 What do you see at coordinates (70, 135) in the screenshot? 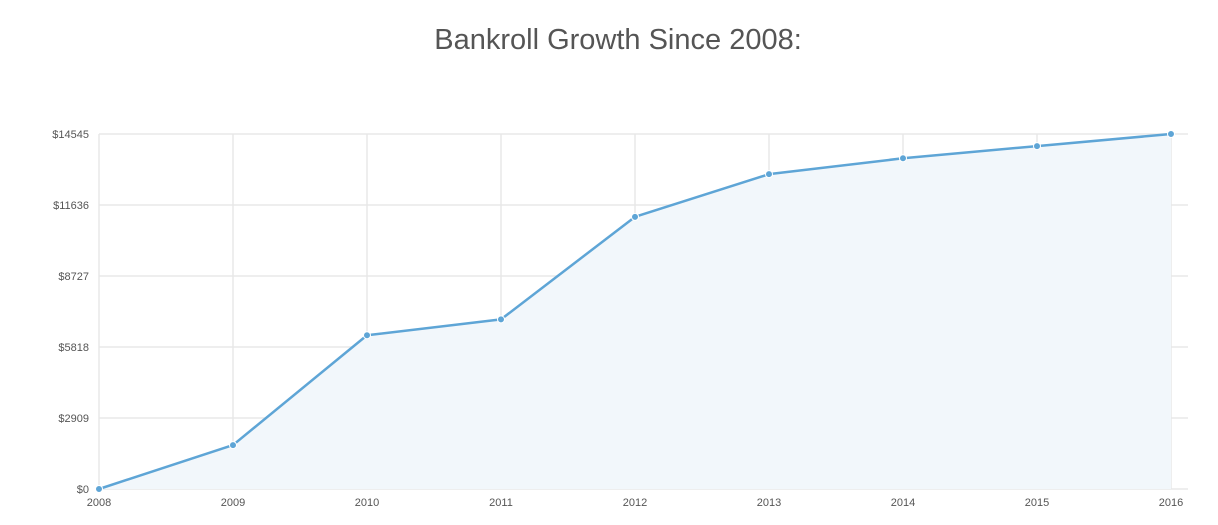
I see `y-tick-label: $14545` at bounding box center [70, 135].